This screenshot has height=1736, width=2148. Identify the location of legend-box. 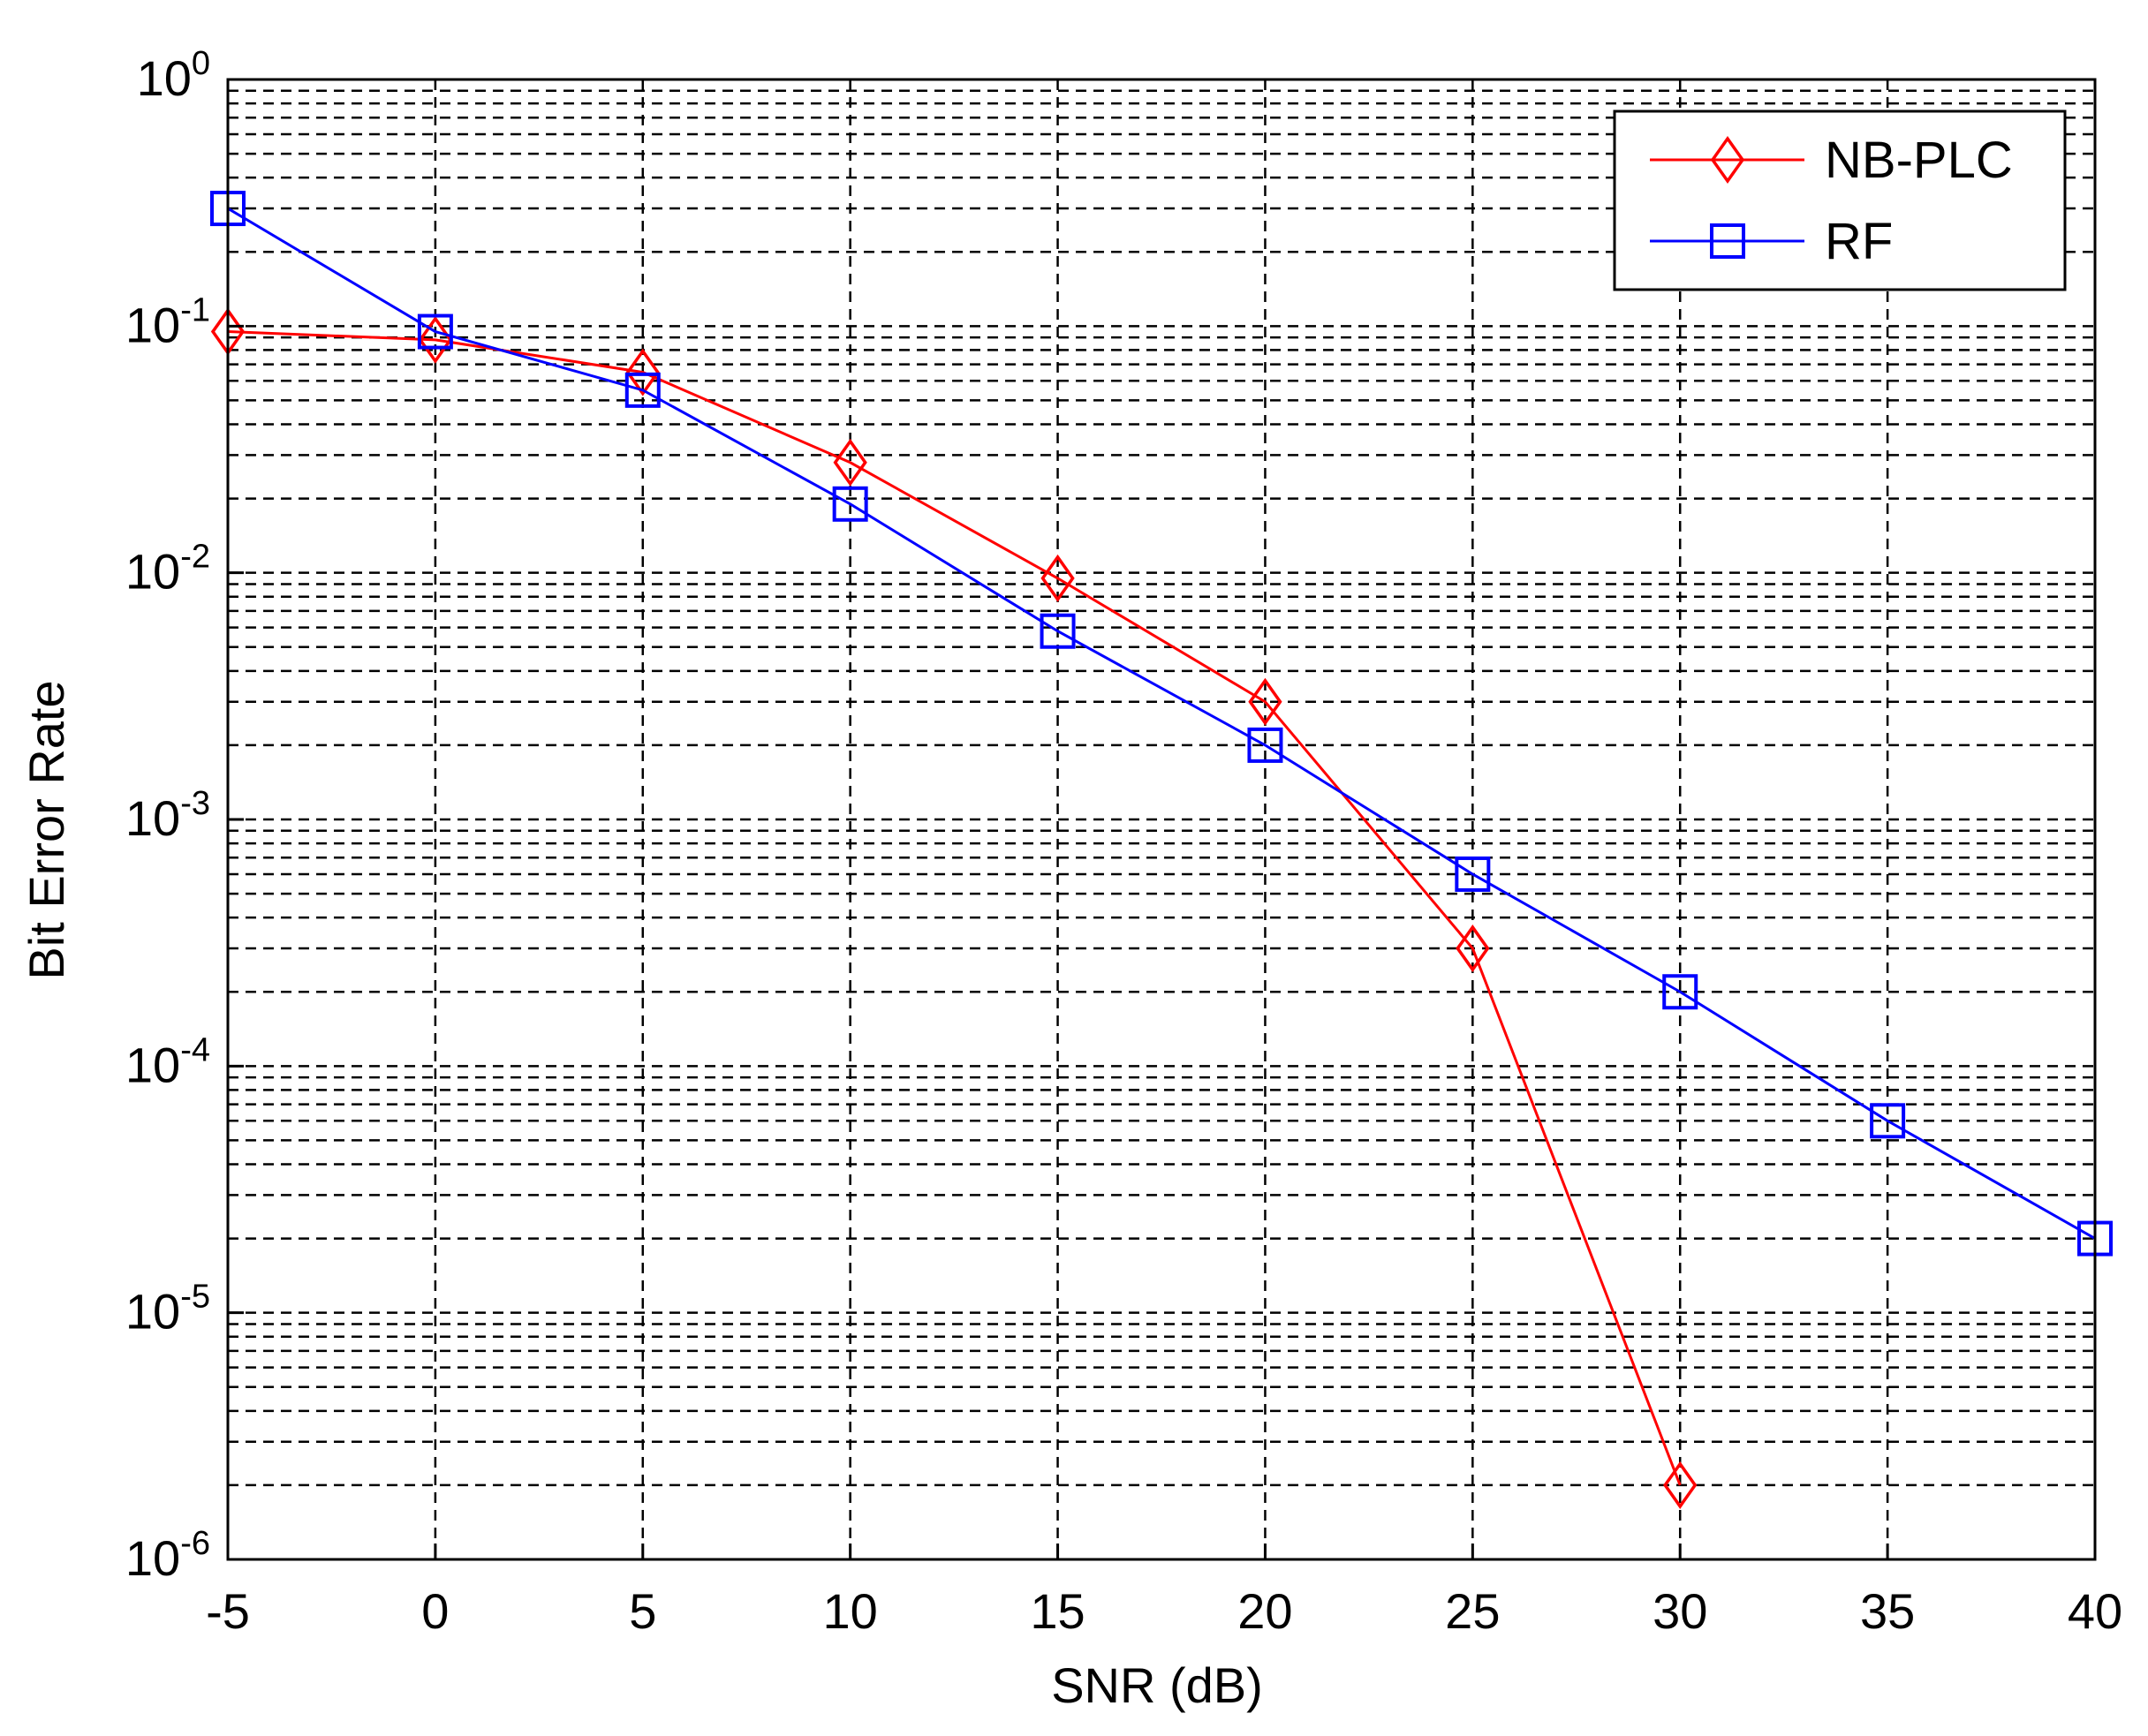
(1840, 200).